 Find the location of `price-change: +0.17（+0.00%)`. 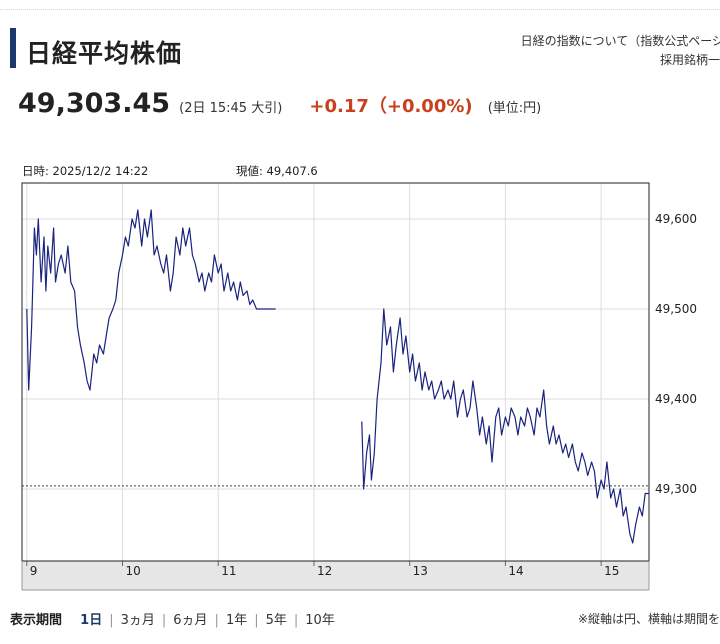

price-change: +0.17（+0.00%) is located at coordinates (391, 106).